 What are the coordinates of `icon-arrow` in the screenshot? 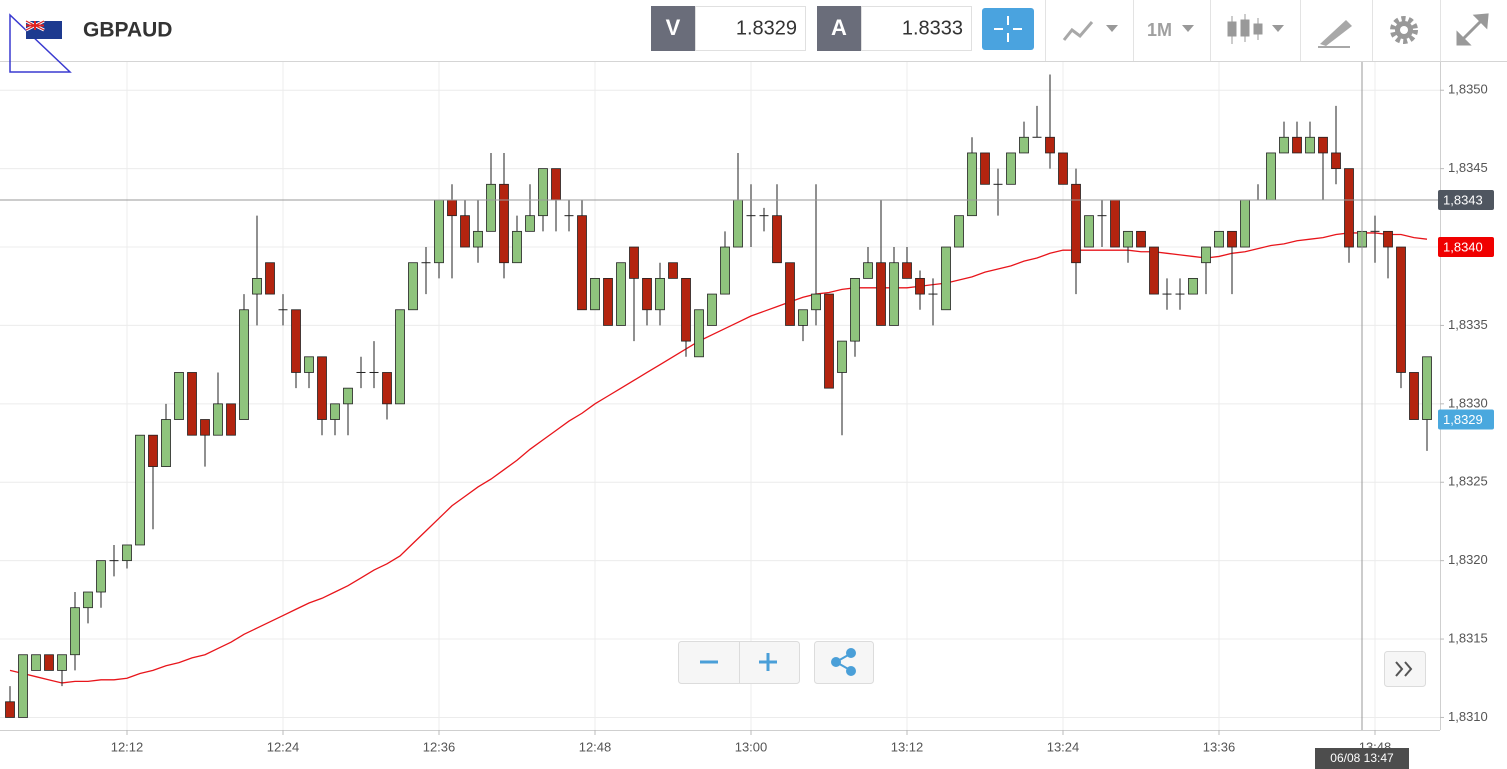 It's located at (1464, 38).